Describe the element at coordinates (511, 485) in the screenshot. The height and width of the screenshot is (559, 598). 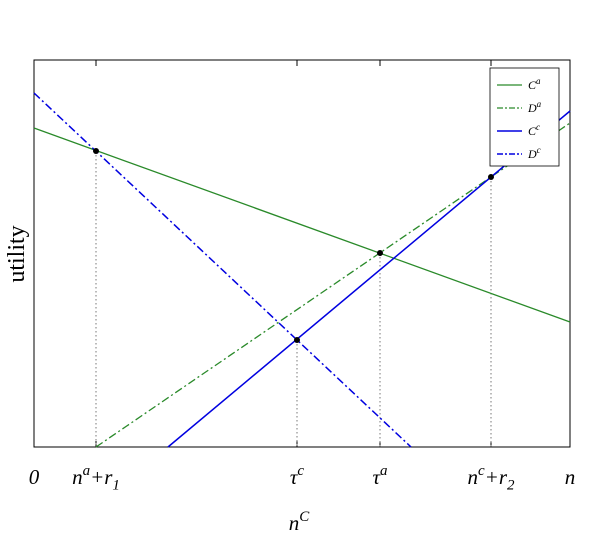
I see `x-tick-label-sub: 2` at that location.